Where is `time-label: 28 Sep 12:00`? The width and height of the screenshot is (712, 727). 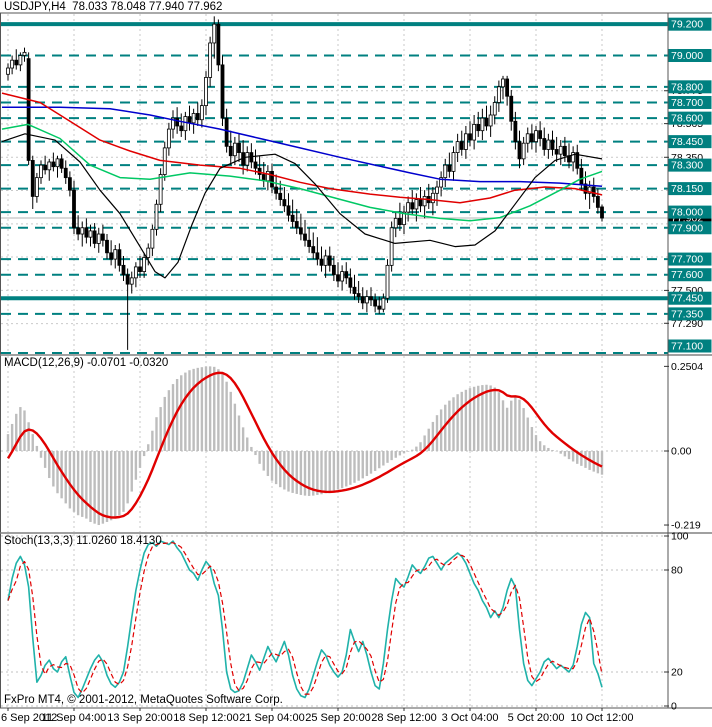
time-label: 28 Sep 12:00 is located at coordinates (403, 718).